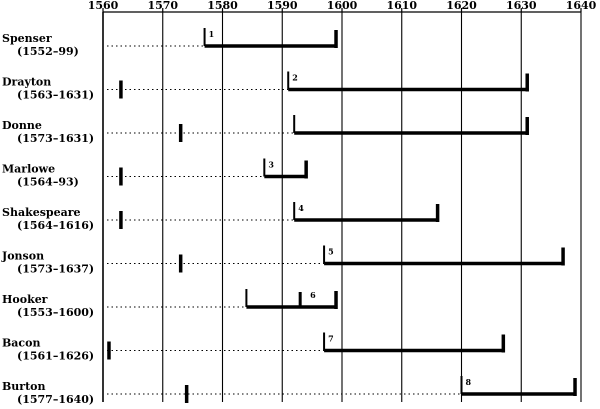 Image resolution: width=600 pixels, height=409 pixels. Describe the element at coordinates (295, 78) in the screenshot. I see `bracket-number: 2` at that location.